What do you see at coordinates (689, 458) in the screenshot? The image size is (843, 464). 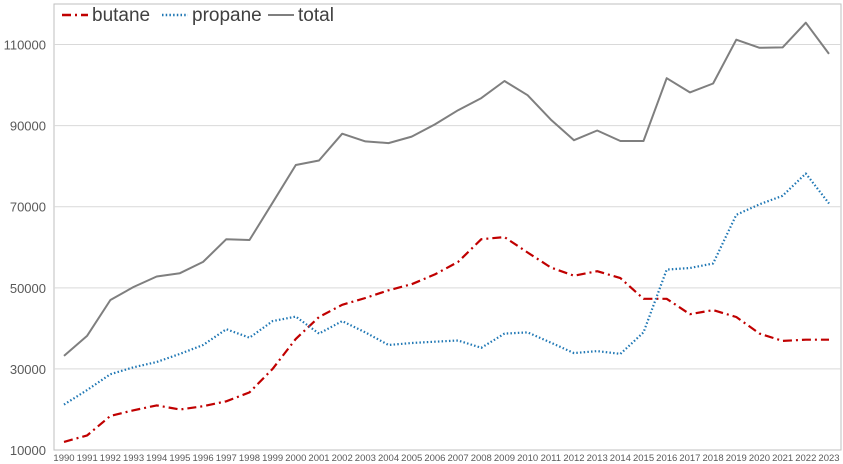 I see `x-tick-label: 2017` at bounding box center [689, 458].